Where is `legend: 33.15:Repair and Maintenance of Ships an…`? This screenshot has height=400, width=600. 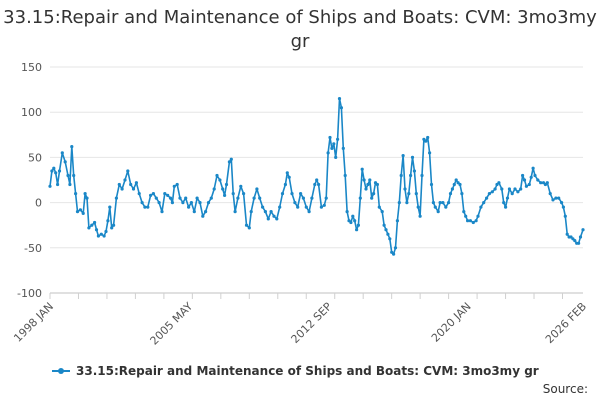
legend: 33.15:Repair and Maintenance of Ships an… is located at coordinates (295, 371).